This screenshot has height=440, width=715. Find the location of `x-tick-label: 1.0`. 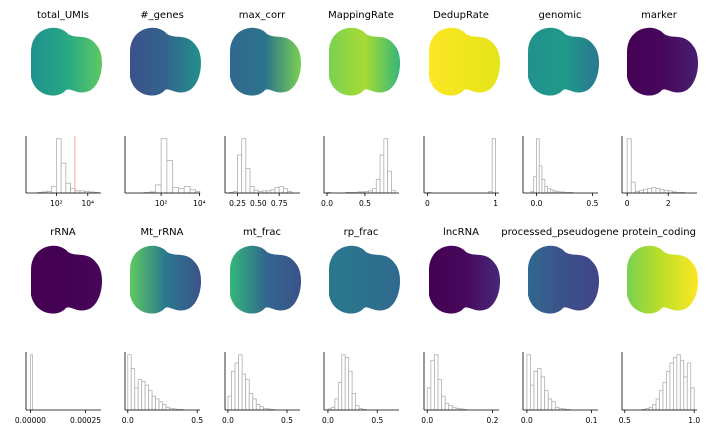

x-tick-label: 1.0 is located at coordinates (694, 420).